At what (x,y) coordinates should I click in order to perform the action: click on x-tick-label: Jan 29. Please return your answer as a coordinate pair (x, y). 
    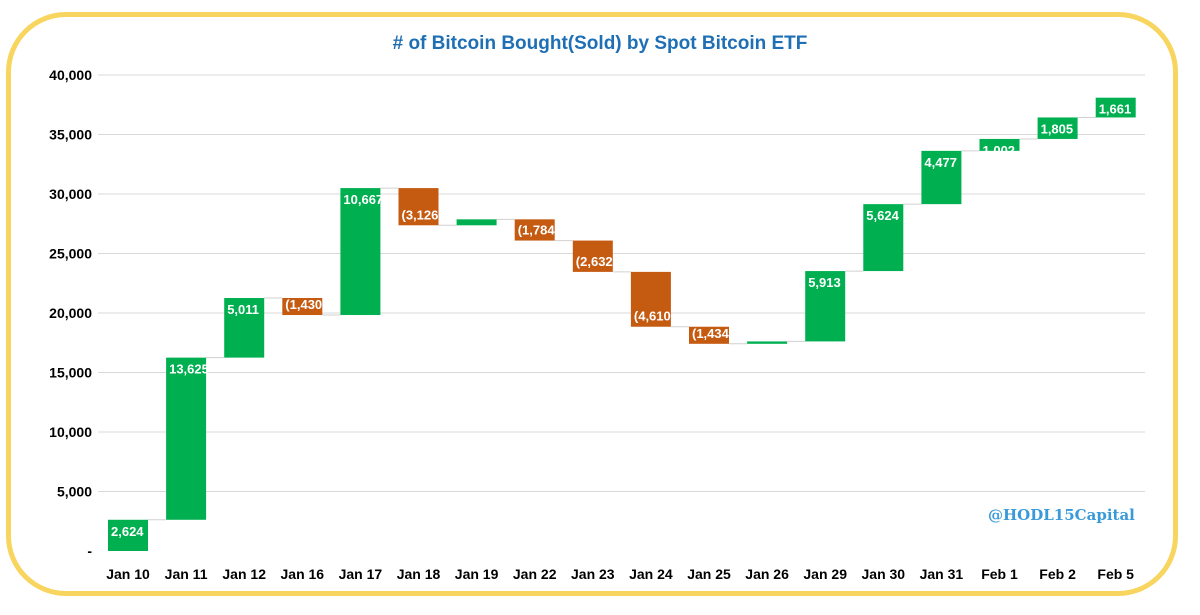
    Looking at the image, I should click on (825, 574).